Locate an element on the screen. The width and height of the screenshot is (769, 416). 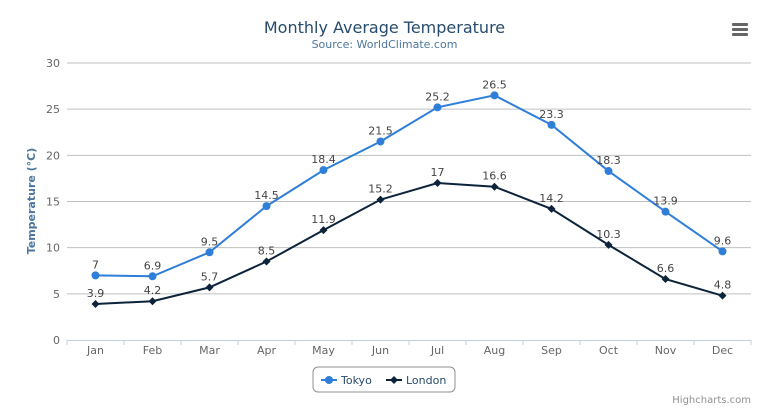
data-label: 8.5 is located at coordinates (267, 251).